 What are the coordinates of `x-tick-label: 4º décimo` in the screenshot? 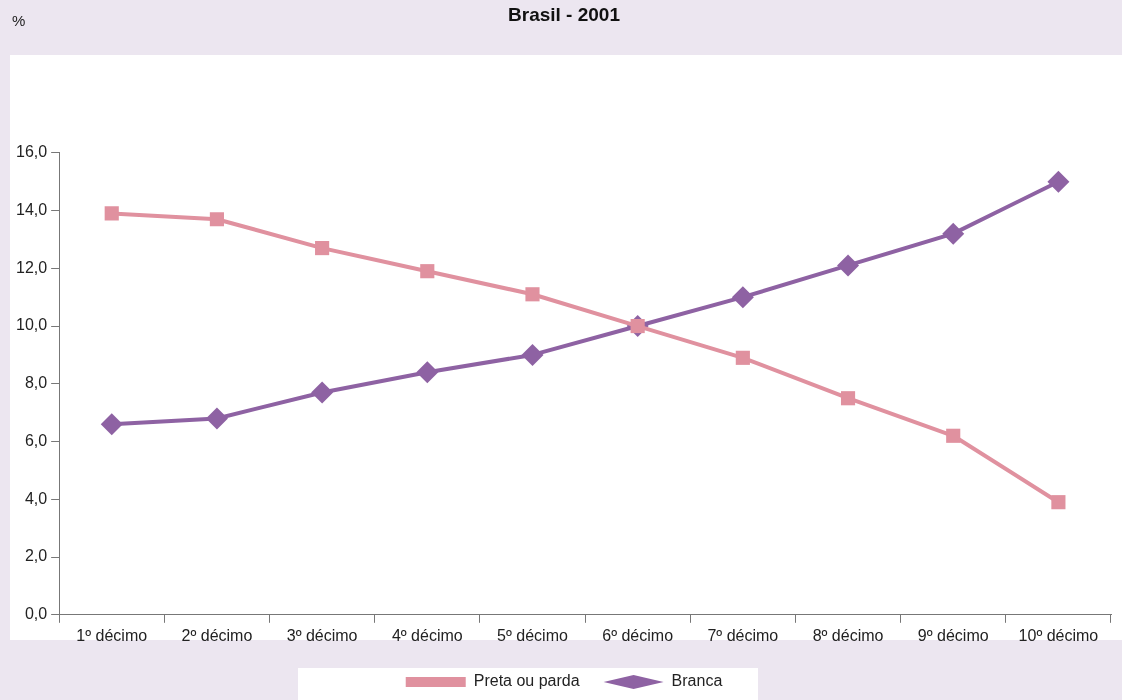 It's located at (427, 635).